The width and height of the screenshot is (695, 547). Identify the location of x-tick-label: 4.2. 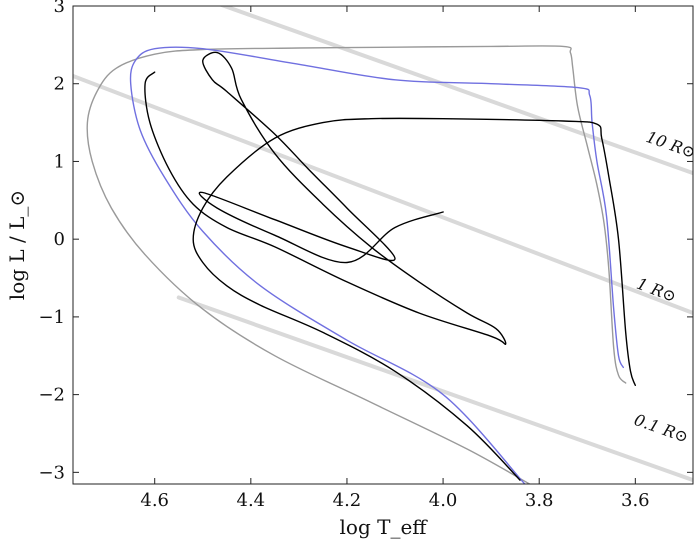
(347, 500).